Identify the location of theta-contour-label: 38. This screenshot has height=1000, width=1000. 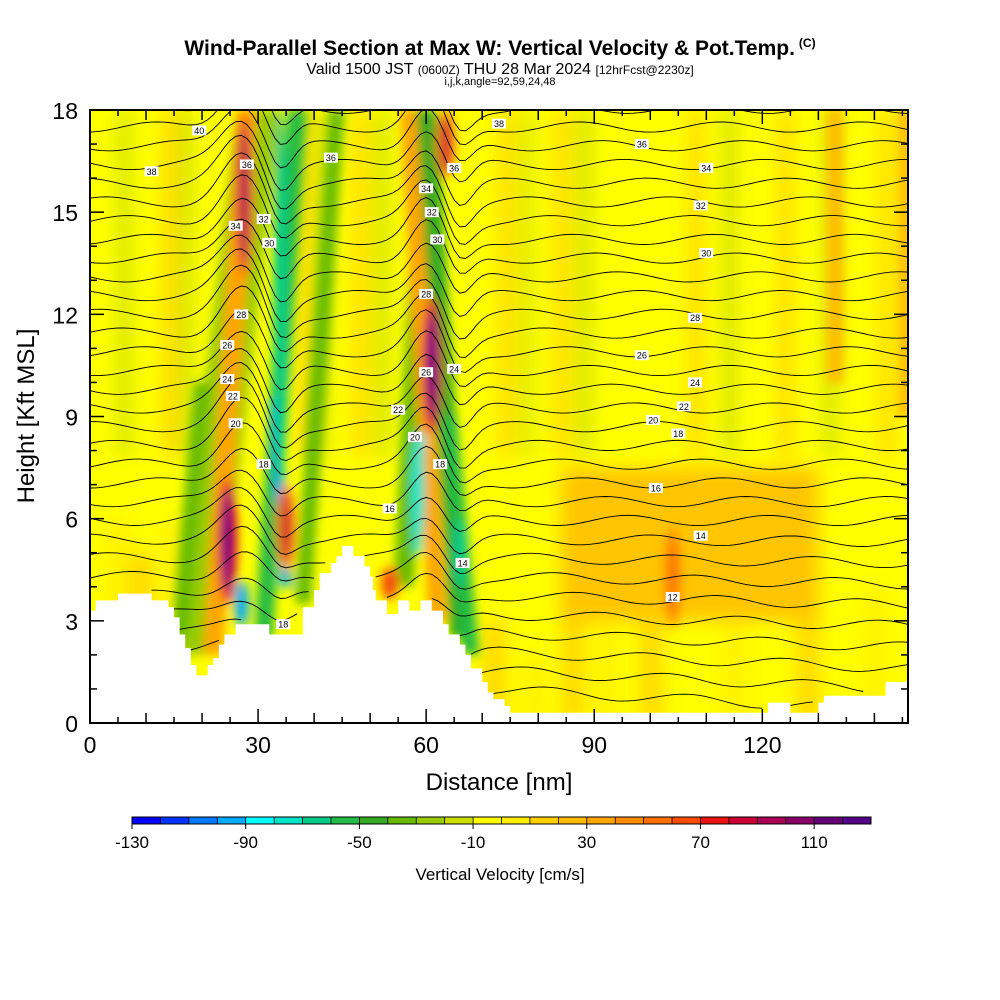
(151, 171).